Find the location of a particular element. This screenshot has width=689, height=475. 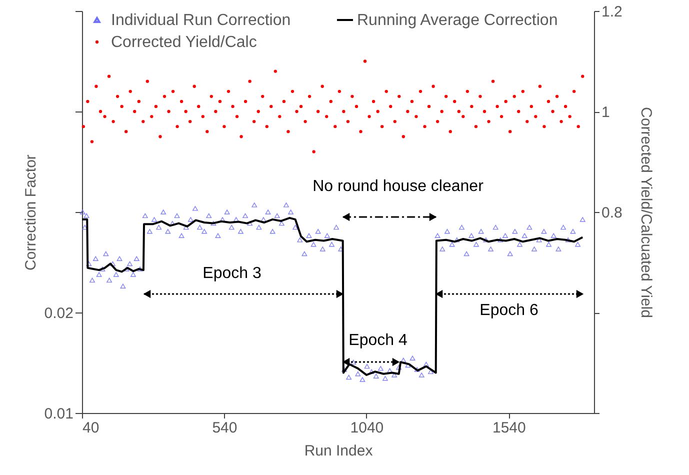

y-axis-title: Correction Factor is located at coordinates (31, 212).